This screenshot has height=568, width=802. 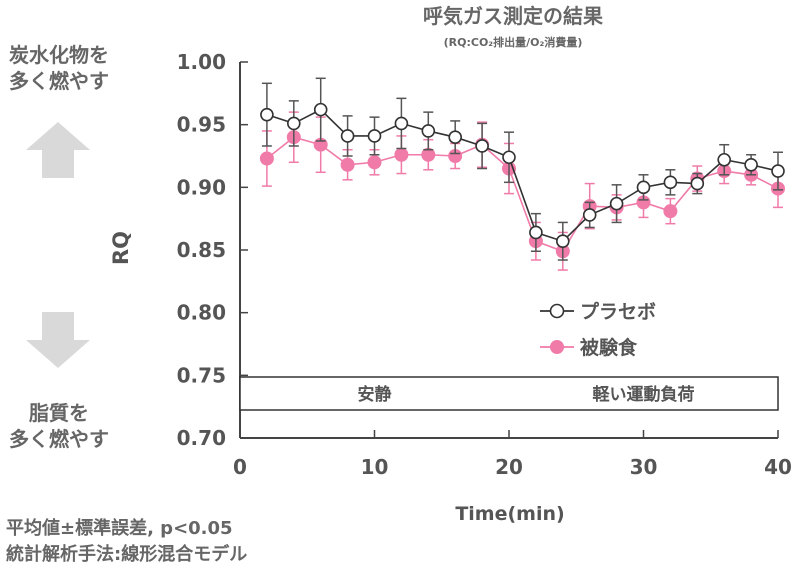 What do you see at coordinates (509, 514) in the screenshot?
I see `x-axis-label: Time(min)` at bounding box center [509, 514].